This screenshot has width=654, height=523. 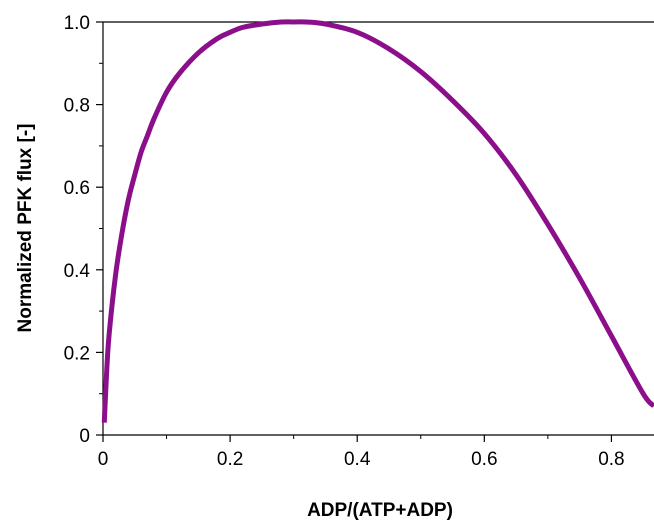 What do you see at coordinates (357, 459) in the screenshot?
I see `x-tick-label: 0.4` at bounding box center [357, 459].